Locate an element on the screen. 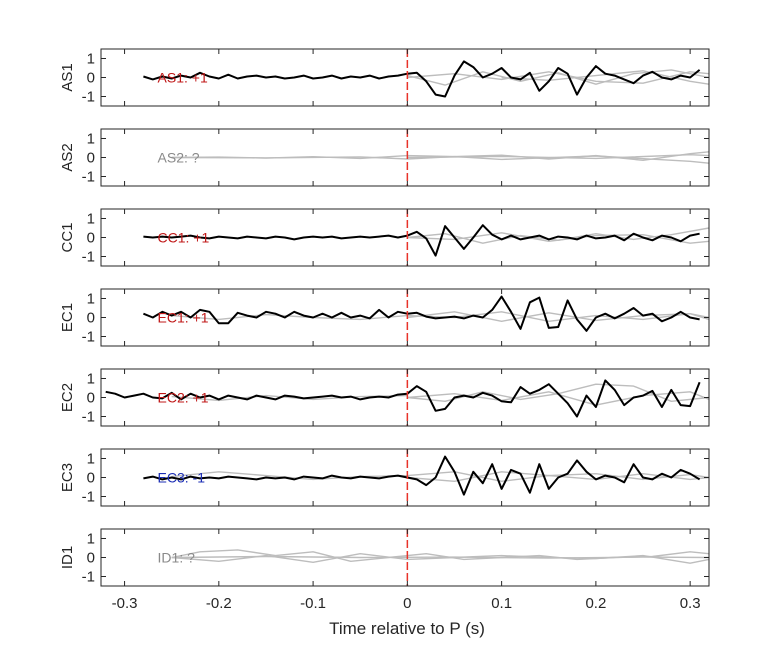  x-tick-label: 0 is located at coordinates (407, 603).